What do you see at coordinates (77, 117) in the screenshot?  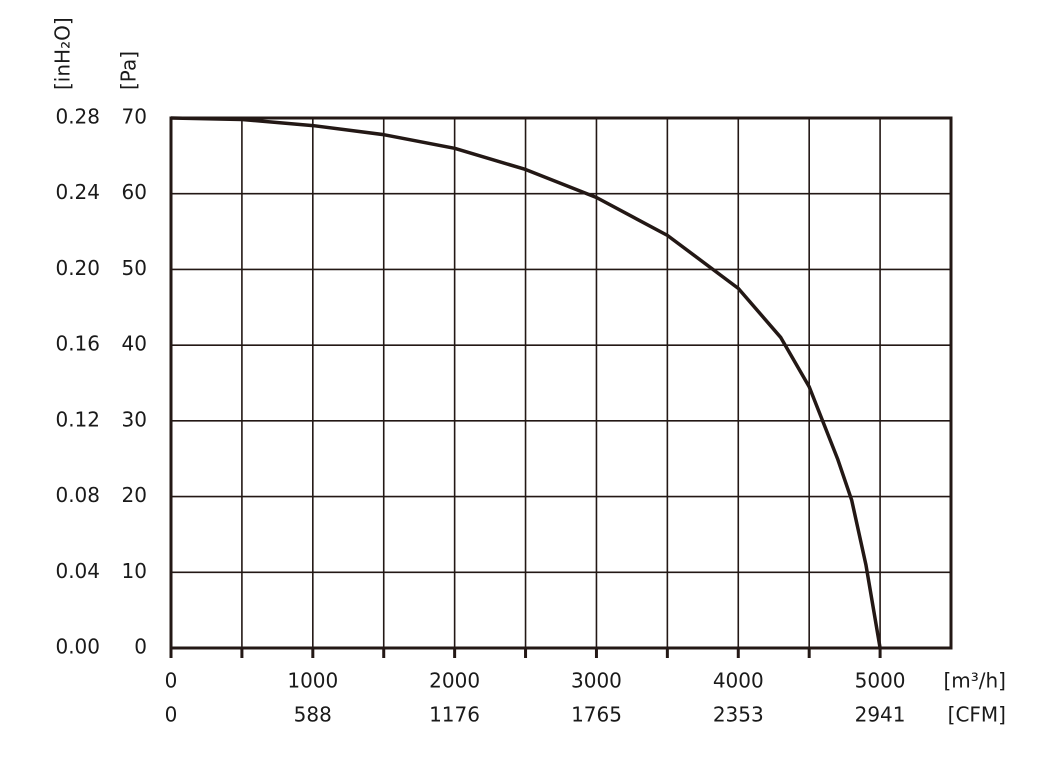 I see `y2-tick-label: 0.28` at bounding box center [77, 117].